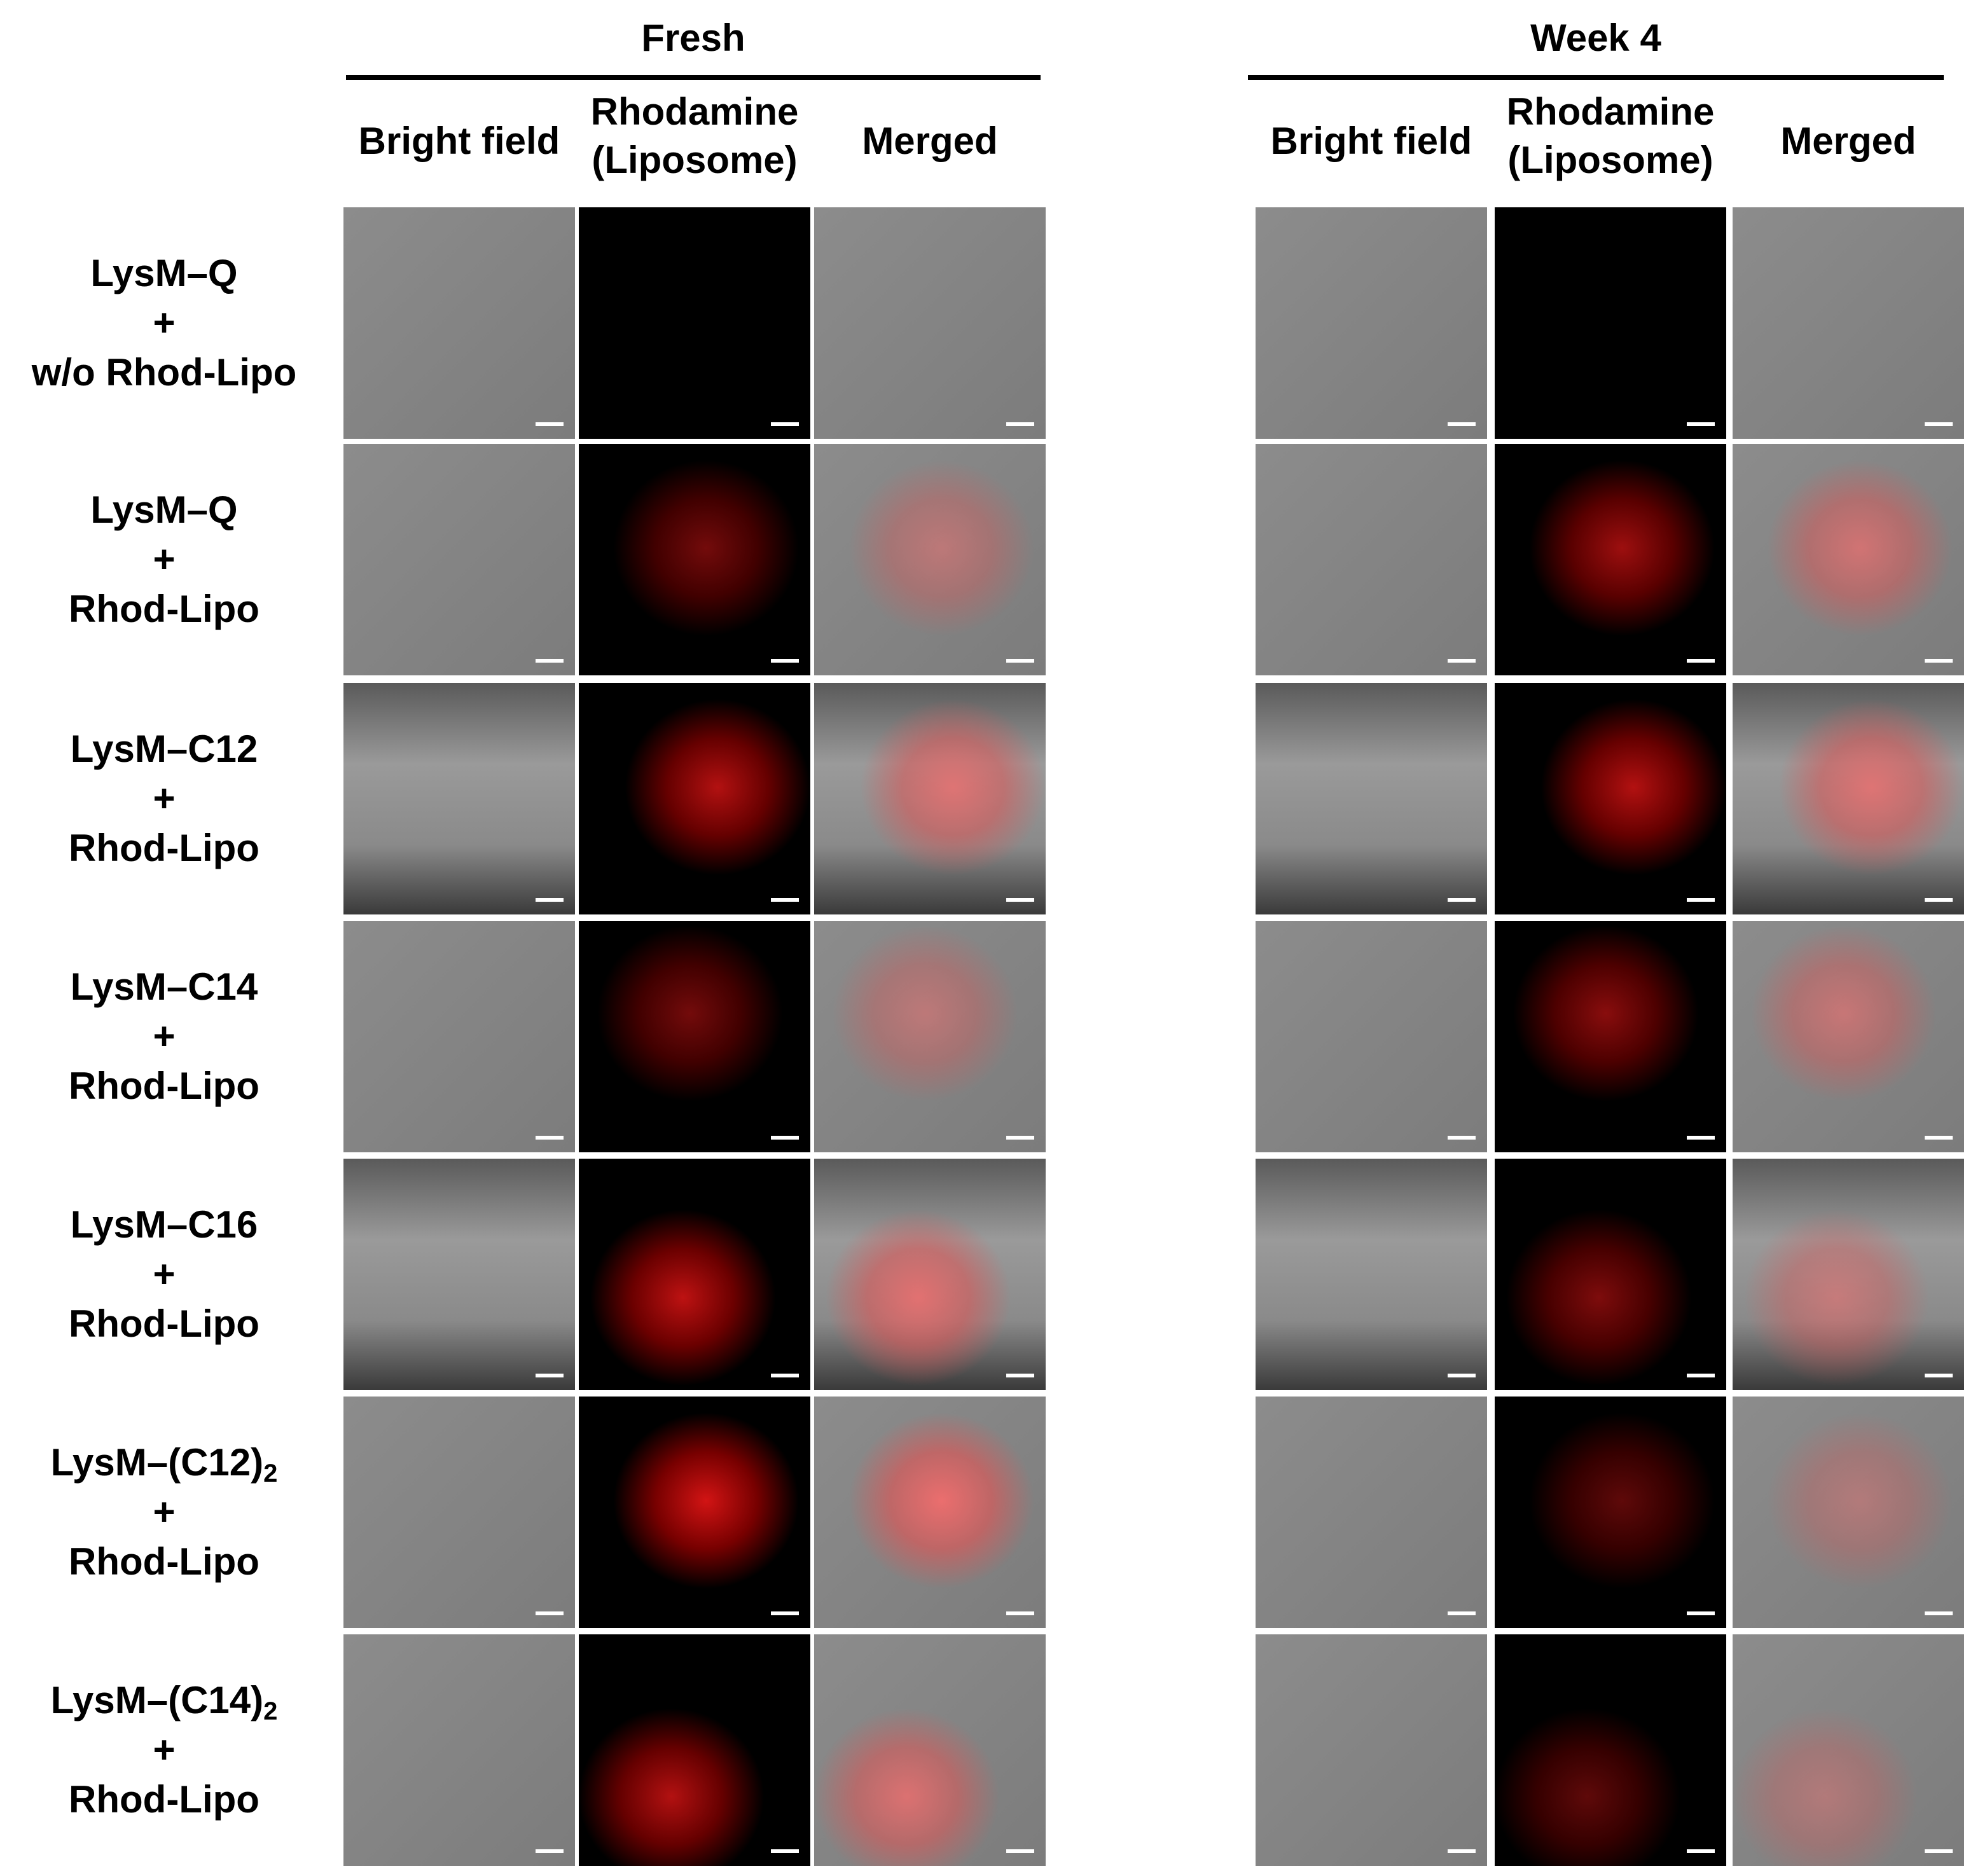 This screenshot has height=1876, width=1980. I want to click on row-label: w/o Rhod-Lipo, so click(164, 372).